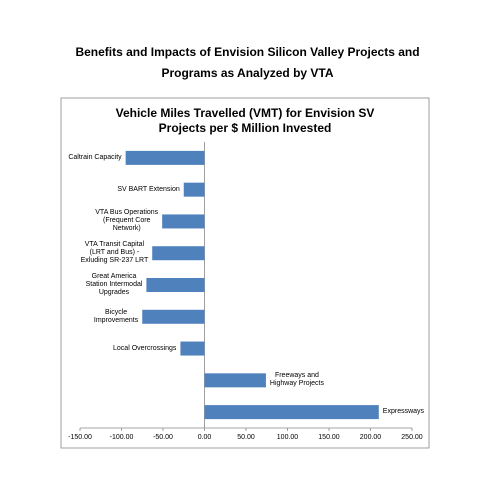 The width and height of the screenshot is (495, 495). Describe the element at coordinates (80, 437) in the screenshot. I see `x-tick-label: -150.00` at that location.